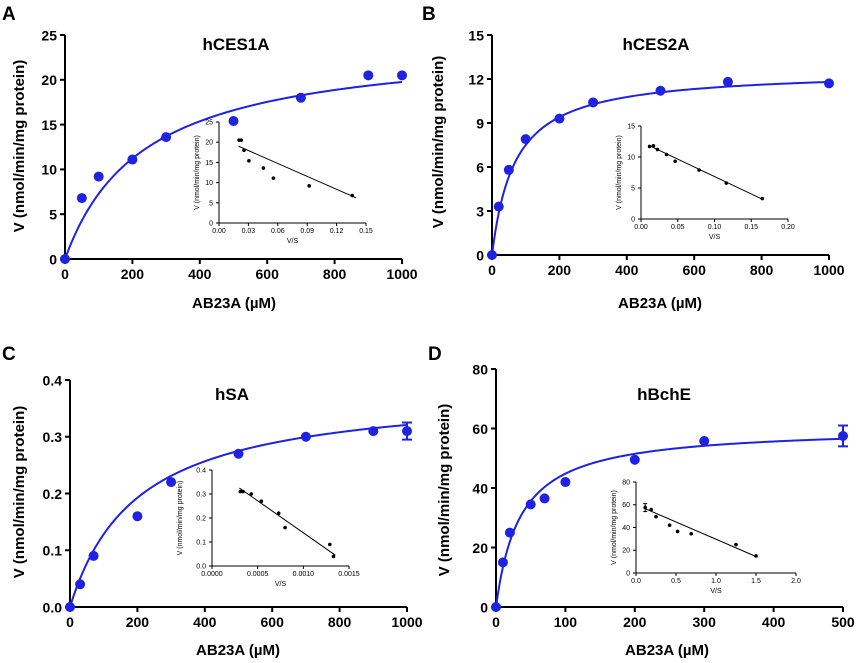  What do you see at coordinates (480, 211) in the screenshot?
I see `y-tick-label: 3` at bounding box center [480, 211].